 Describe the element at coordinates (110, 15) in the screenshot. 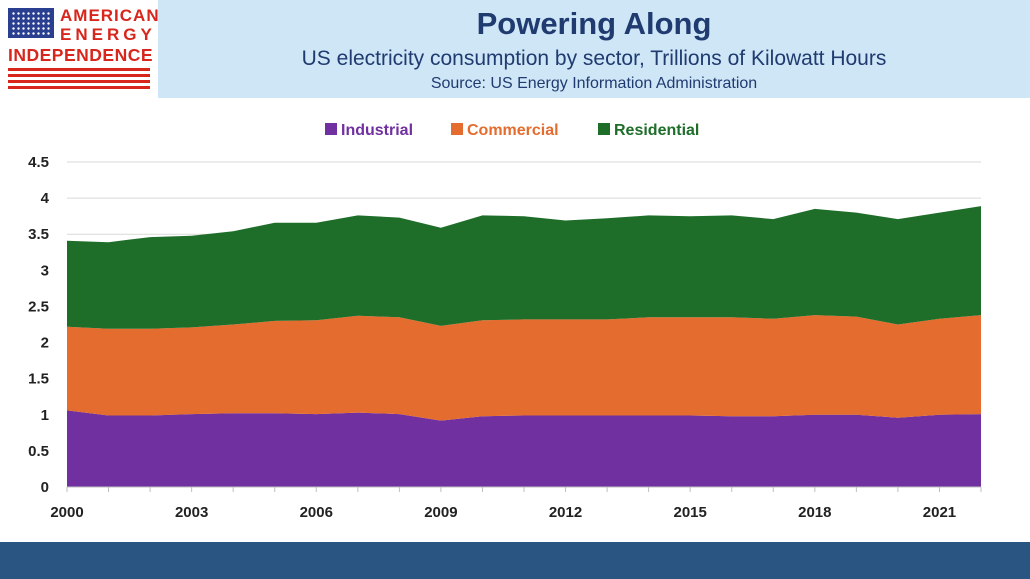

I see `logo-line-1: AMERICAN` at that location.